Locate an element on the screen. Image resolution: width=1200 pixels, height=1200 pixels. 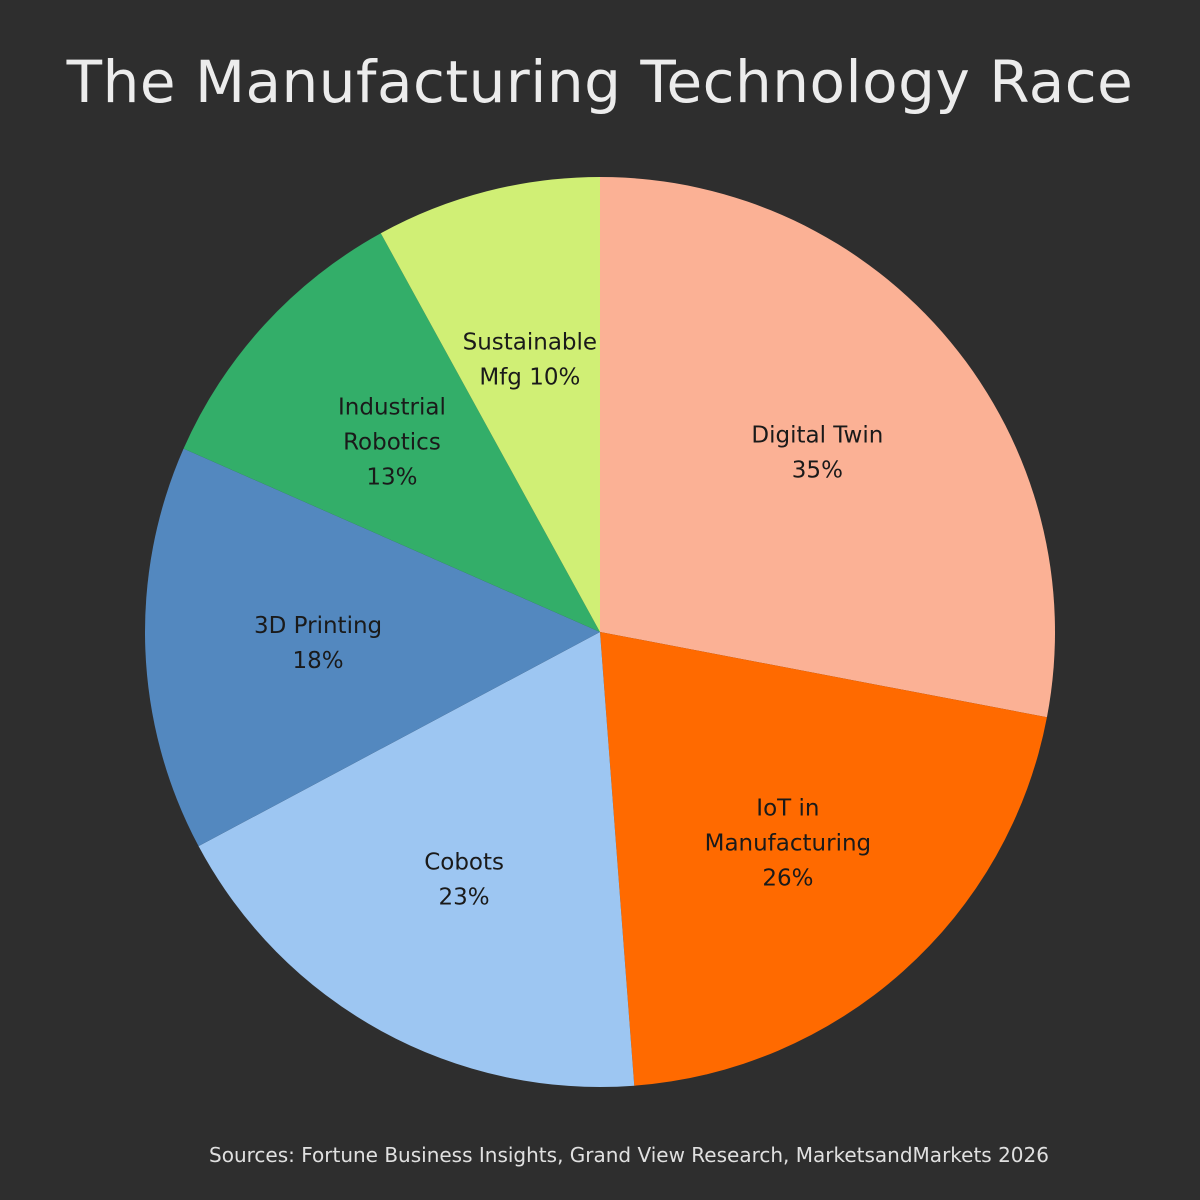
slice-label-cobots: Cobots 23% is located at coordinates (464, 880).